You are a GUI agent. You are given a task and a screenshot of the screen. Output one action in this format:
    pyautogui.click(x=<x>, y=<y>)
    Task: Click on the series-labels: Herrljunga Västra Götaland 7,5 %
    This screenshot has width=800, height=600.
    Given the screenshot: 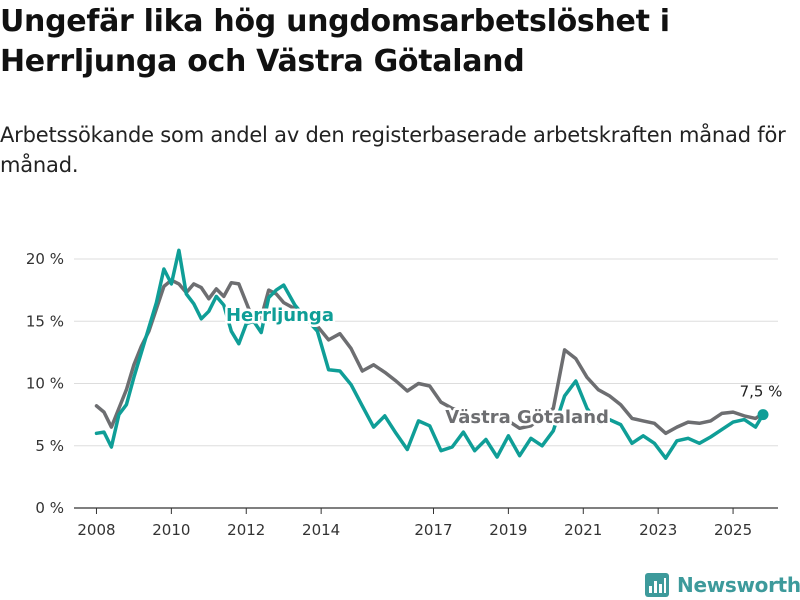 What is the action you would take?
    pyautogui.click(x=503, y=367)
    